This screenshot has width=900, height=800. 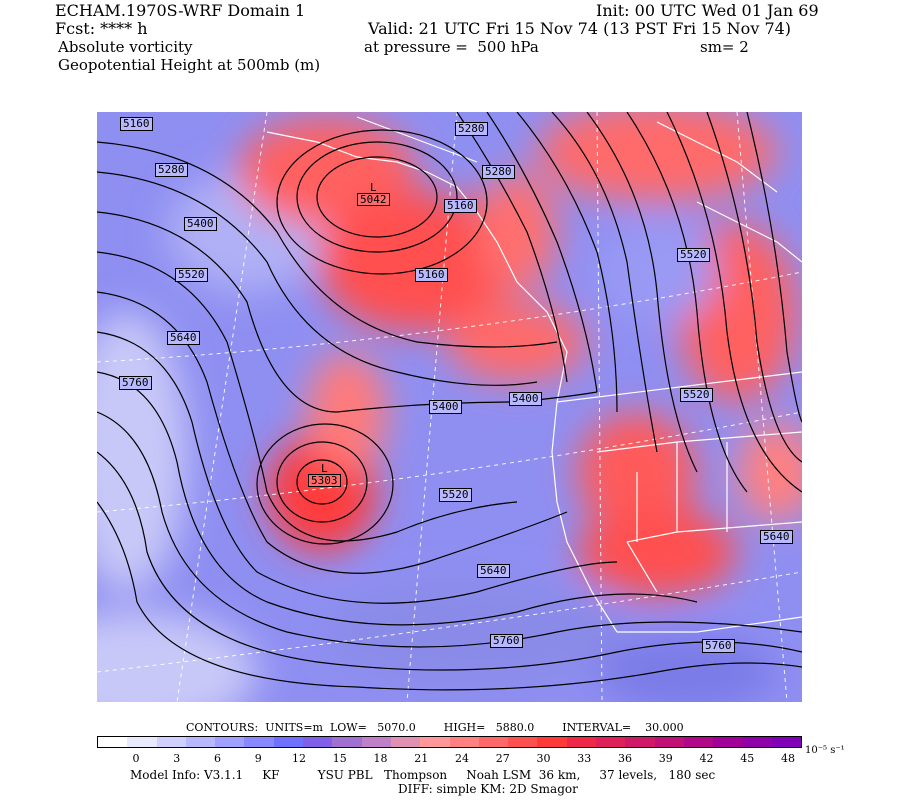 What do you see at coordinates (788, 758) in the screenshot?
I see `colorbar-tick-label: 48` at bounding box center [788, 758].